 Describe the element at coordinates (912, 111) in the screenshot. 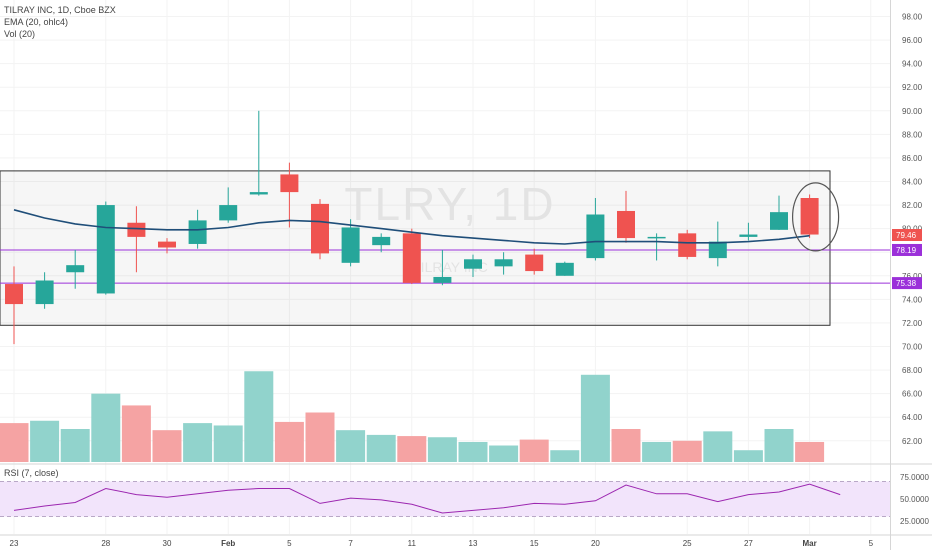

I see `price-tick-label: 90.00` at that location.